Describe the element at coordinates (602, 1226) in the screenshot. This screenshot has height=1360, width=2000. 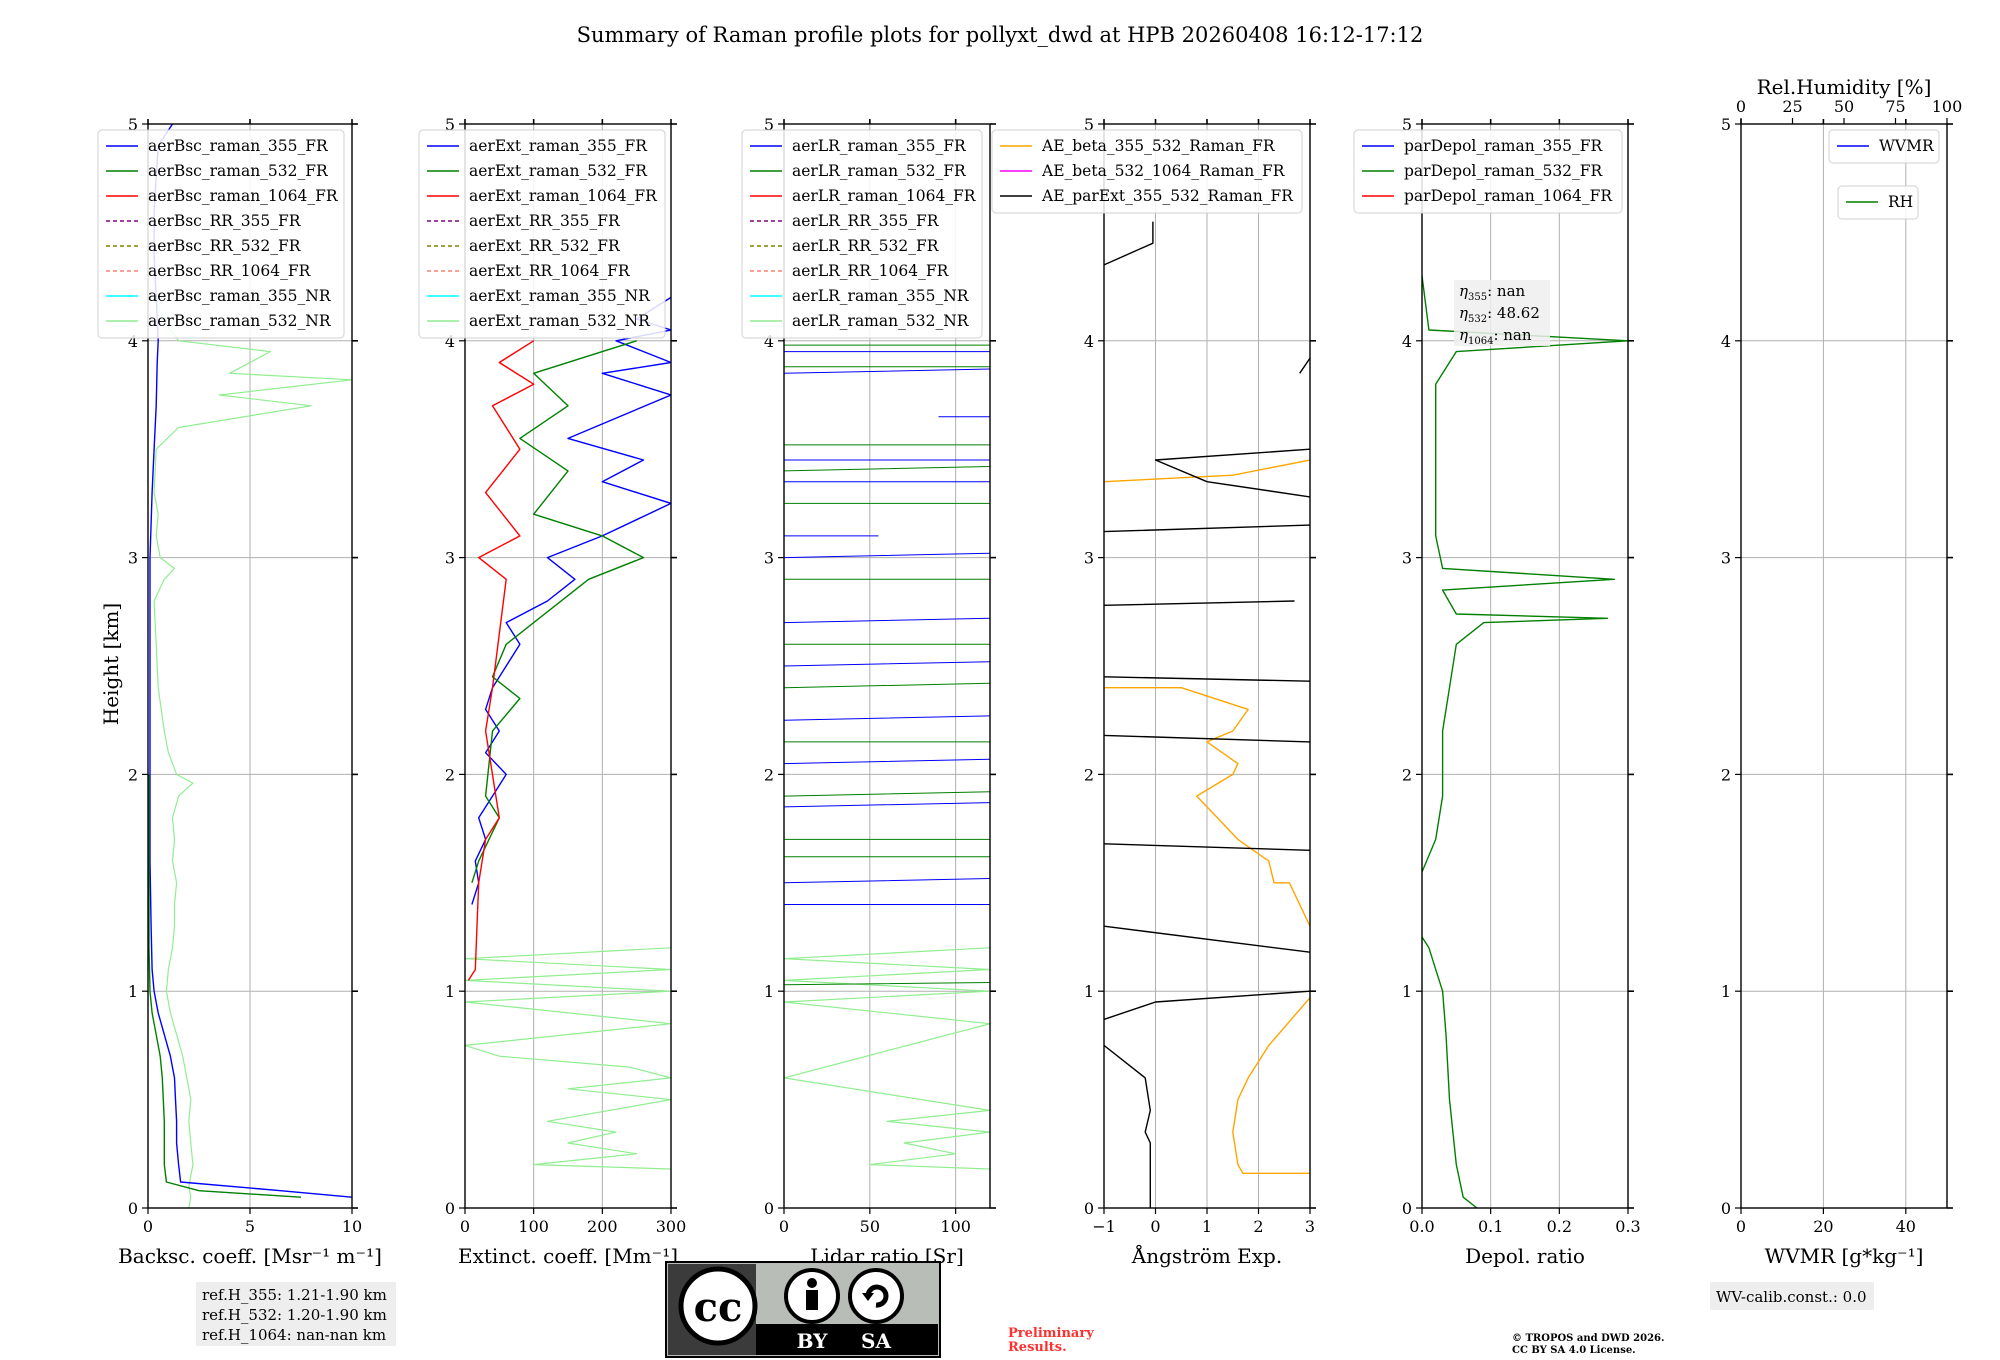
I see `x-tick-label: 200` at that location.